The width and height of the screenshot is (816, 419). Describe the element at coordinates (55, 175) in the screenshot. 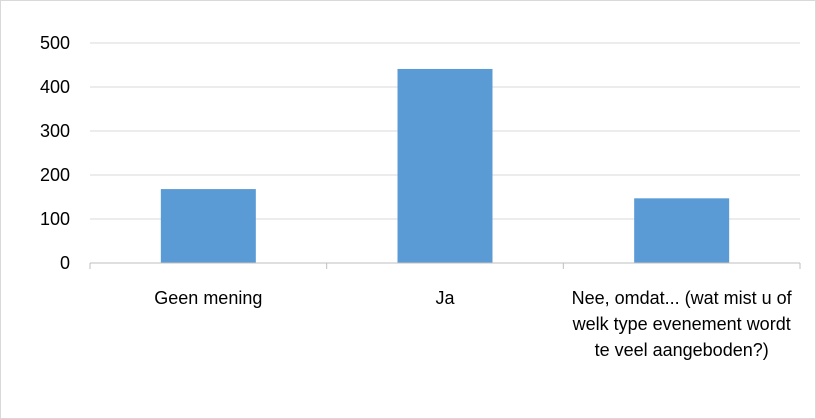

I see `y-tick-label: 200` at that location.